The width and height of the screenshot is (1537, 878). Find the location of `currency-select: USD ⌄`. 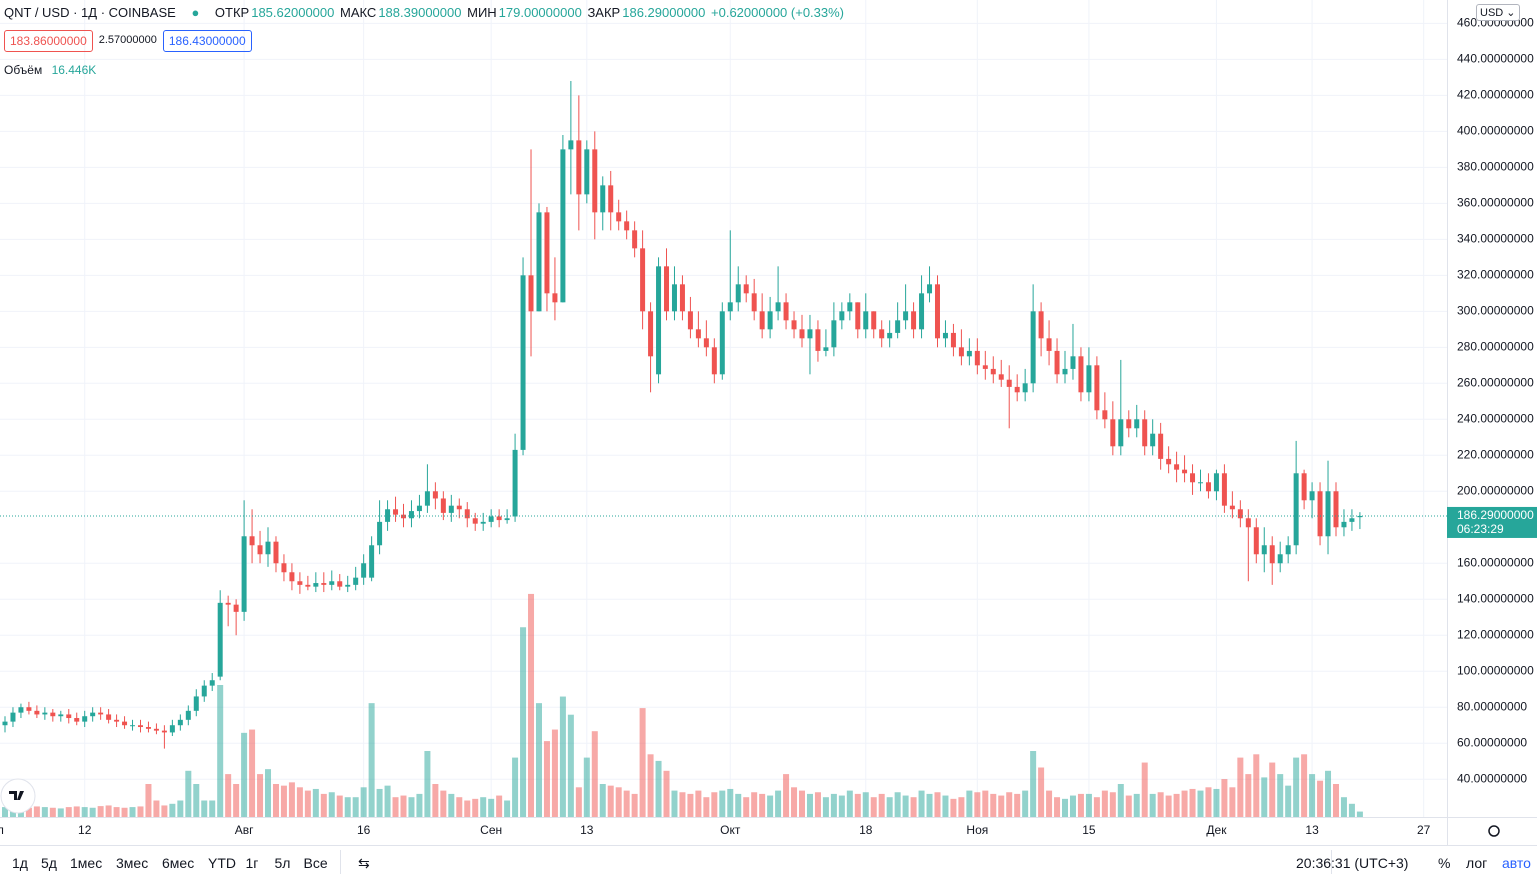

currency-select: USD ⌄ is located at coordinates (1498, 12).